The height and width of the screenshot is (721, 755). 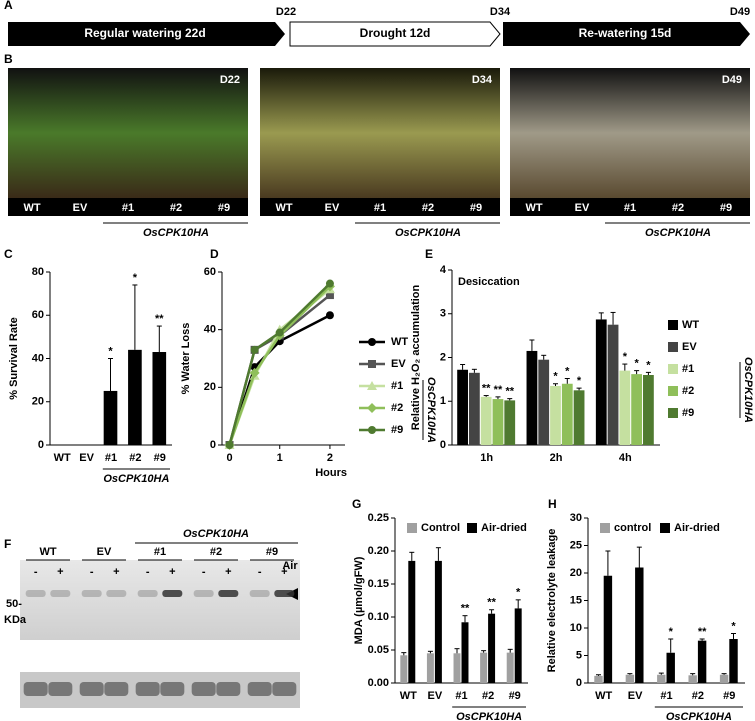 I want to click on panel-label: F, so click(x=7, y=544).